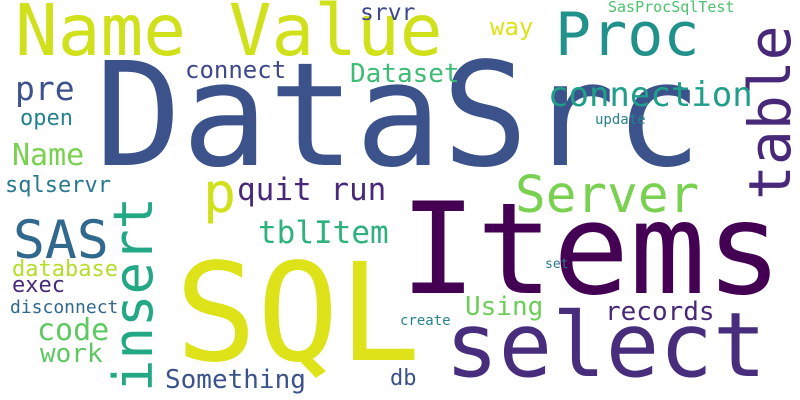 Image resolution: width=800 pixels, height=400 pixels. What do you see at coordinates (620, 120) in the screenshot?
I see `word: update` at bounding box center [620, 120].